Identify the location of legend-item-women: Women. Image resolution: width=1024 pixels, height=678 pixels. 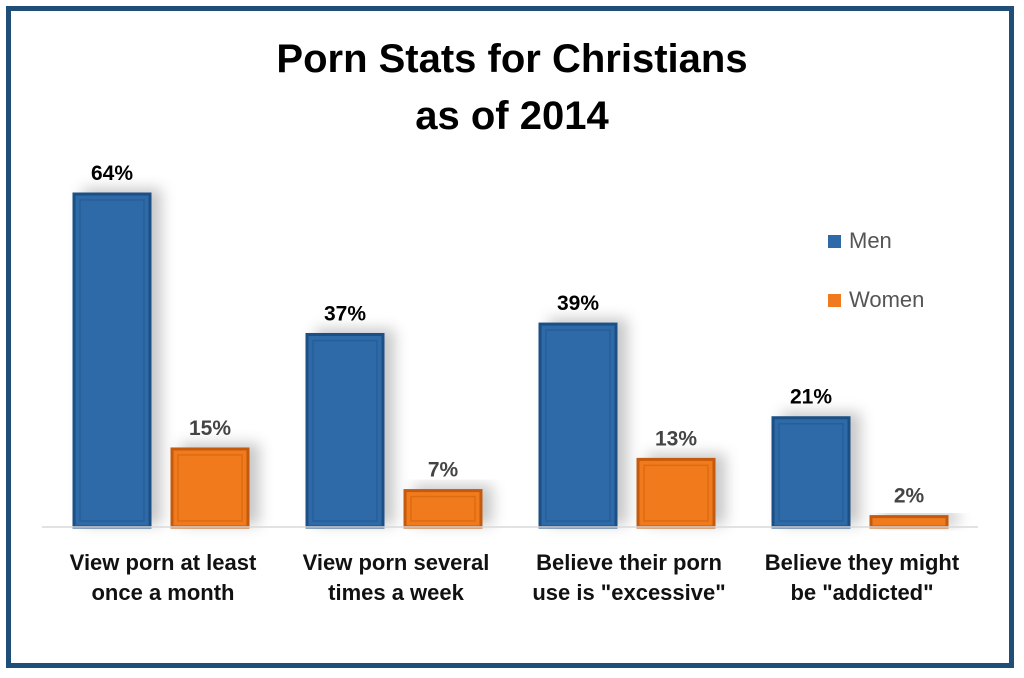
(876, 300).